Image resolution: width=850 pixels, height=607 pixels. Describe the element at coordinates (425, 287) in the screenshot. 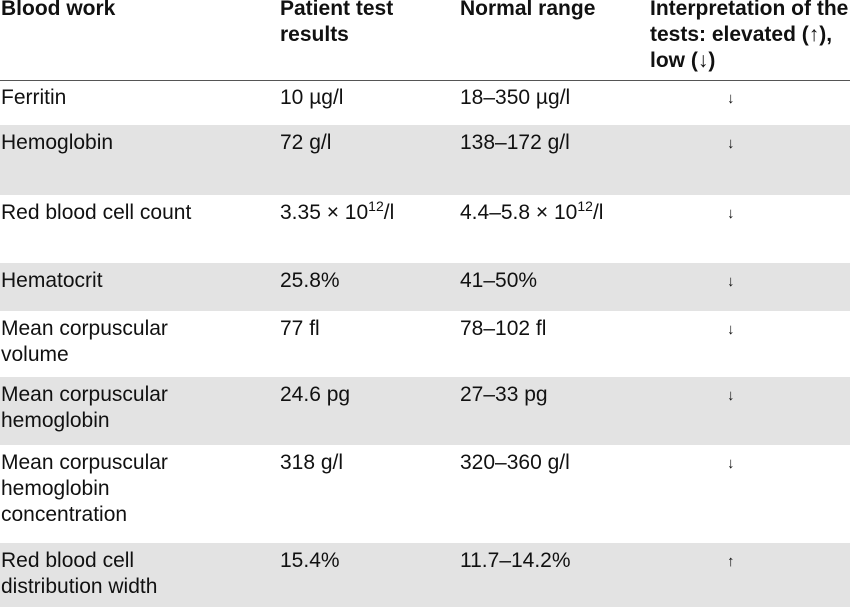

I see `table-row: Hematocrit 25.8% 41–50% ↓` at that location.